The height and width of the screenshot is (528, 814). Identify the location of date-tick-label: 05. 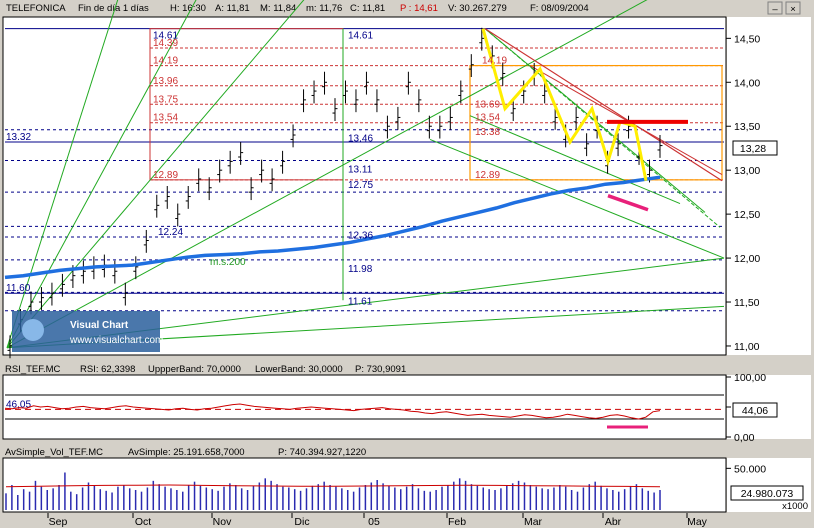
(374, 522).